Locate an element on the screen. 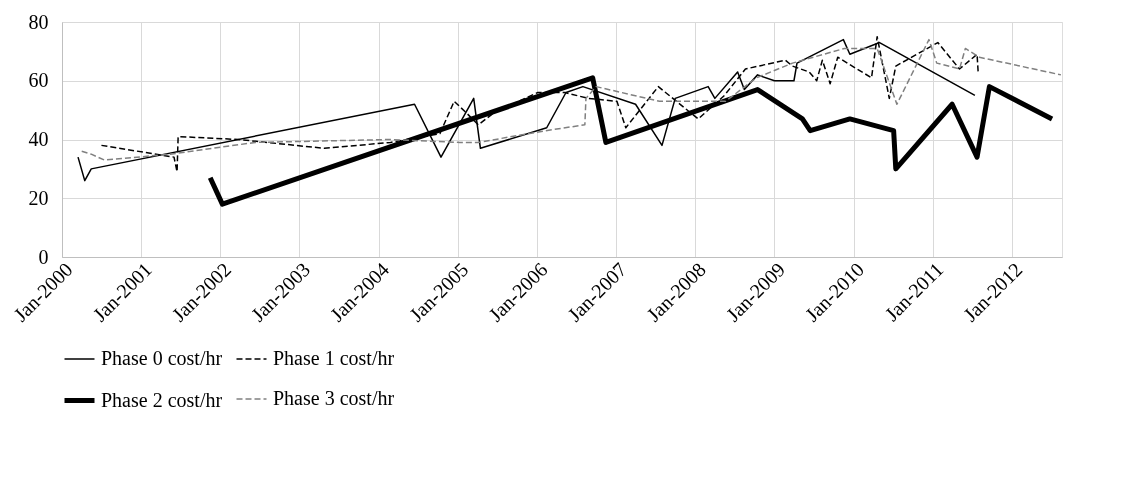 This screenshot has width=1125, height=495. legend-label: Phase 3 cost/hr is located at coordinates (334, 398).